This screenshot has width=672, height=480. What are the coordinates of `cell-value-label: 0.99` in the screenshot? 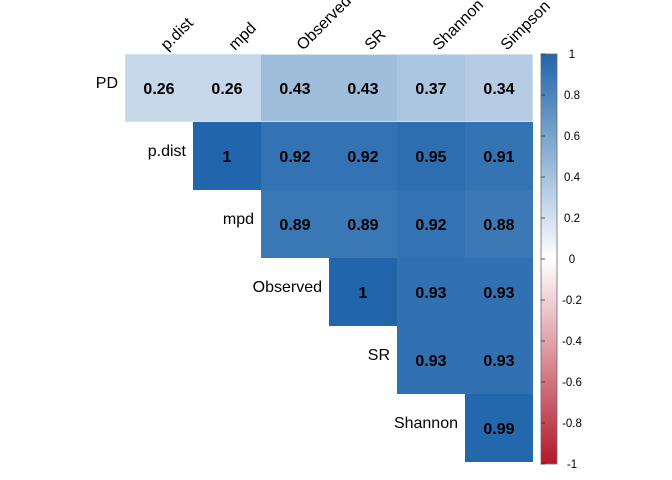 It's located at (498, 429).